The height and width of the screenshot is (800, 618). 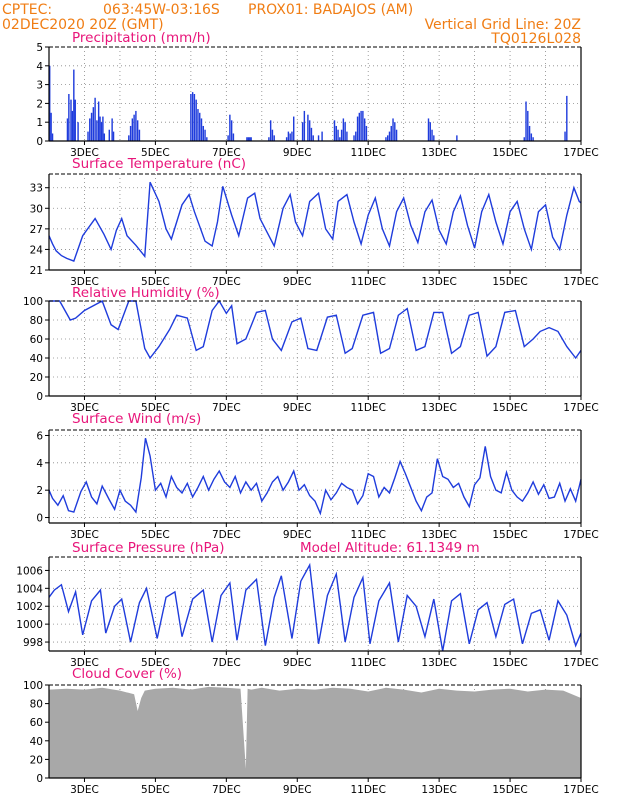 What do you see at coordinates (36, 378) in the screenshot?
I see `humidity-ytick-label: 20` at bounding box center [36, 378].